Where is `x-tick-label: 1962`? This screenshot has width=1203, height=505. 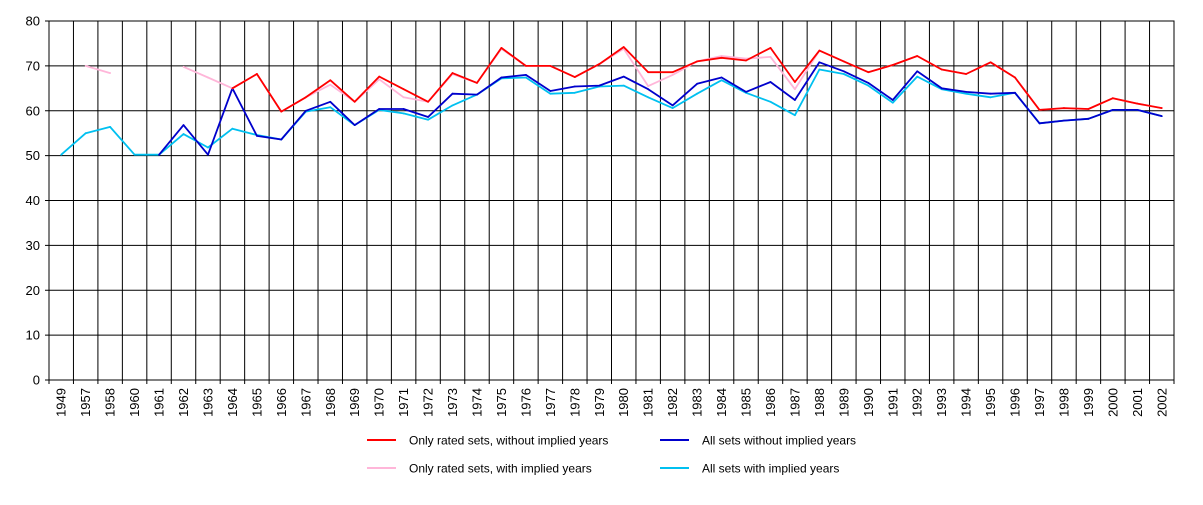 x-tick-label: 1962 is located at coordinates (183, 402).